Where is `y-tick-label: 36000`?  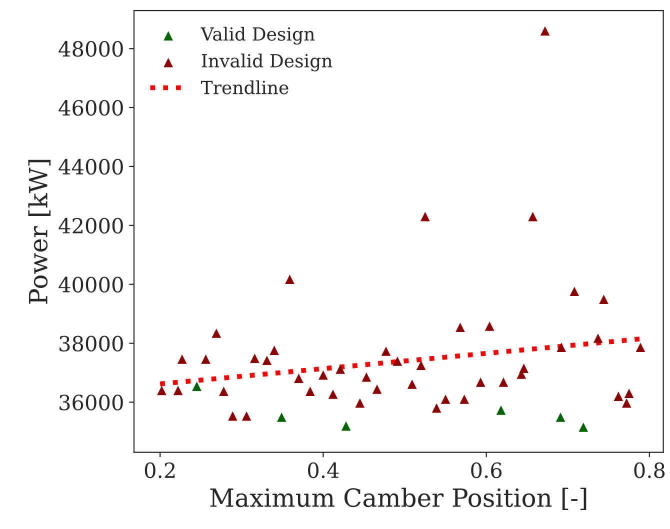 y-tick-label: 36000 is located at coordinates (91, 402).